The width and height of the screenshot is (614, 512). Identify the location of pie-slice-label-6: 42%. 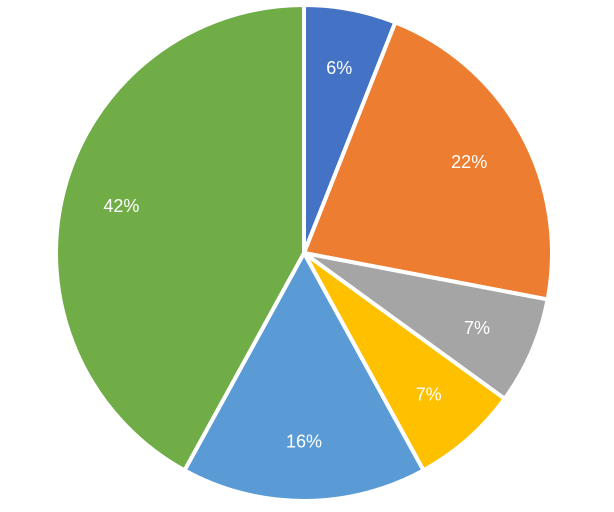
(121, 206).